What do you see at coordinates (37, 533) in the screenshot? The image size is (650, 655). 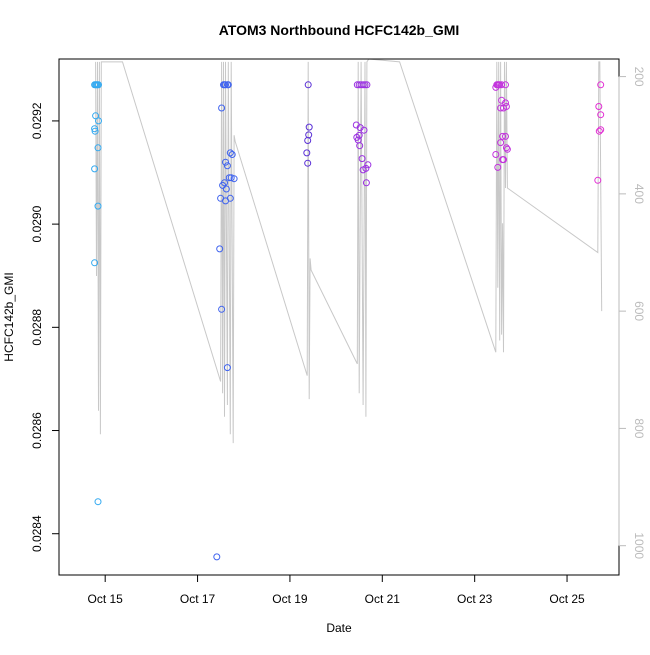 I see `y-tick-label: 0.0284` at bounding box center [37, 533].